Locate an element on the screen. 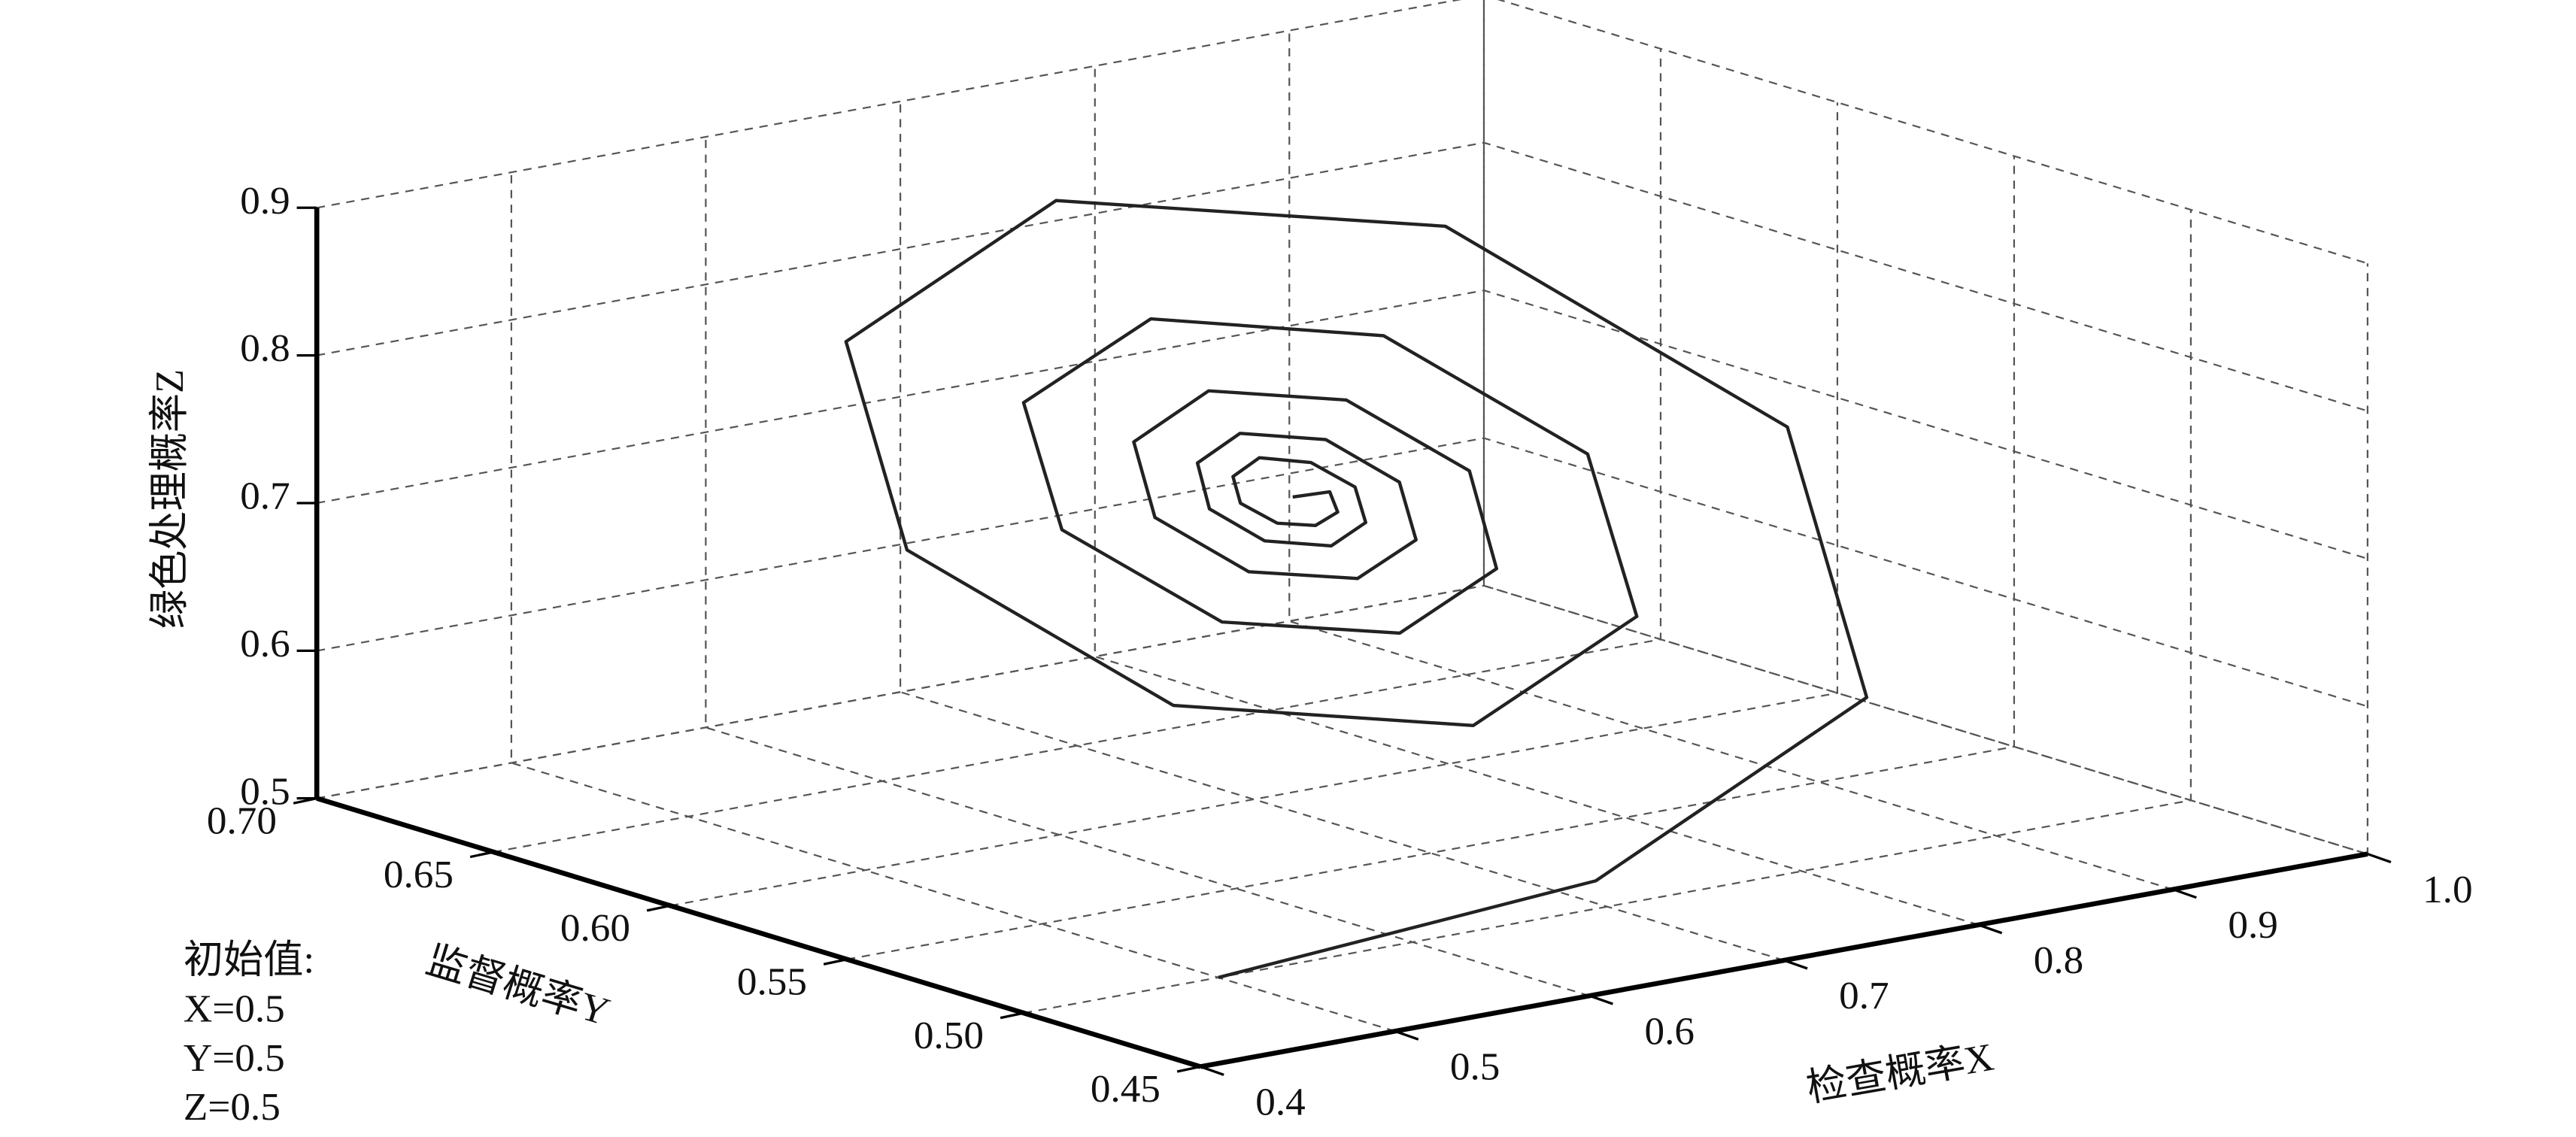 This screenshot has height=1137, width=2576. z-tick-label: 0.7 is located at coordinates (265, 496).